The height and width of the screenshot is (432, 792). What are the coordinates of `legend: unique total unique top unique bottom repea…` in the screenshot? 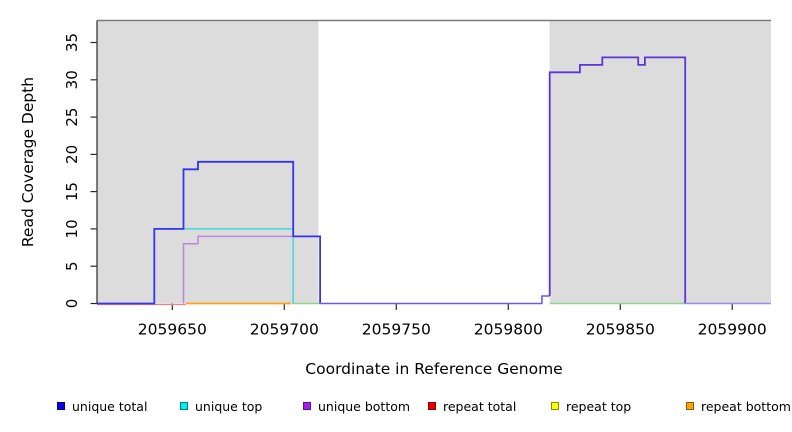 It's located at (396, 408).